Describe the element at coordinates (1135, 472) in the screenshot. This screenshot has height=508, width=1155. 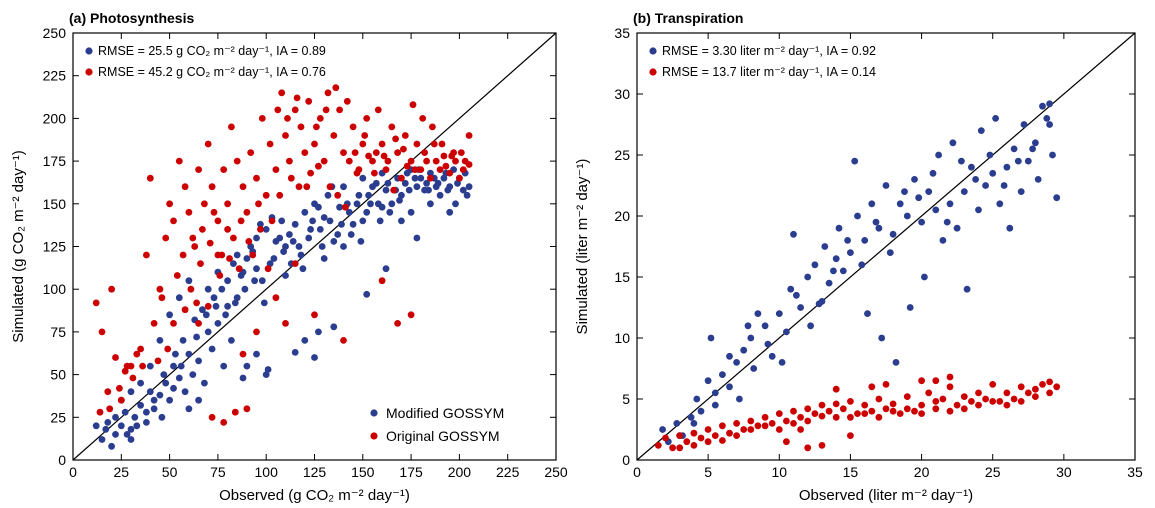
I see `x-tick-label: 35` at that location.